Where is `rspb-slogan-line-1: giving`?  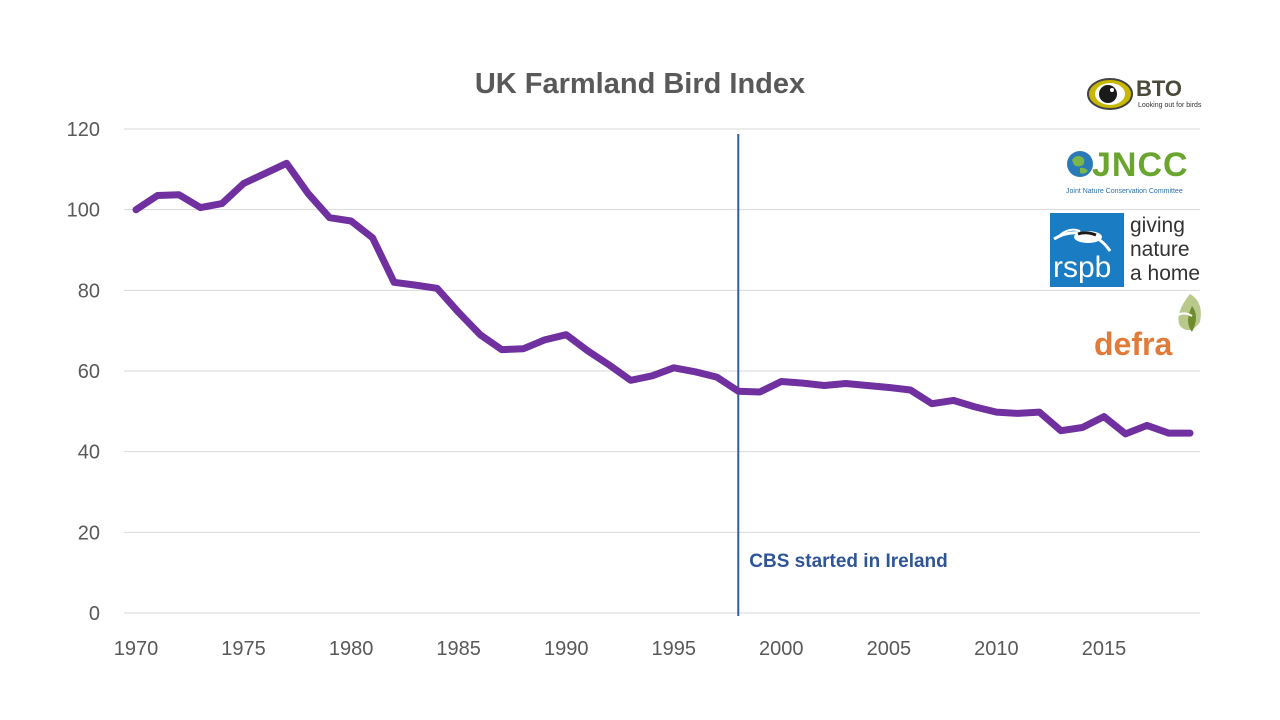
rspb-slogan-line-1: giving is located at coordinates (1157, 225).